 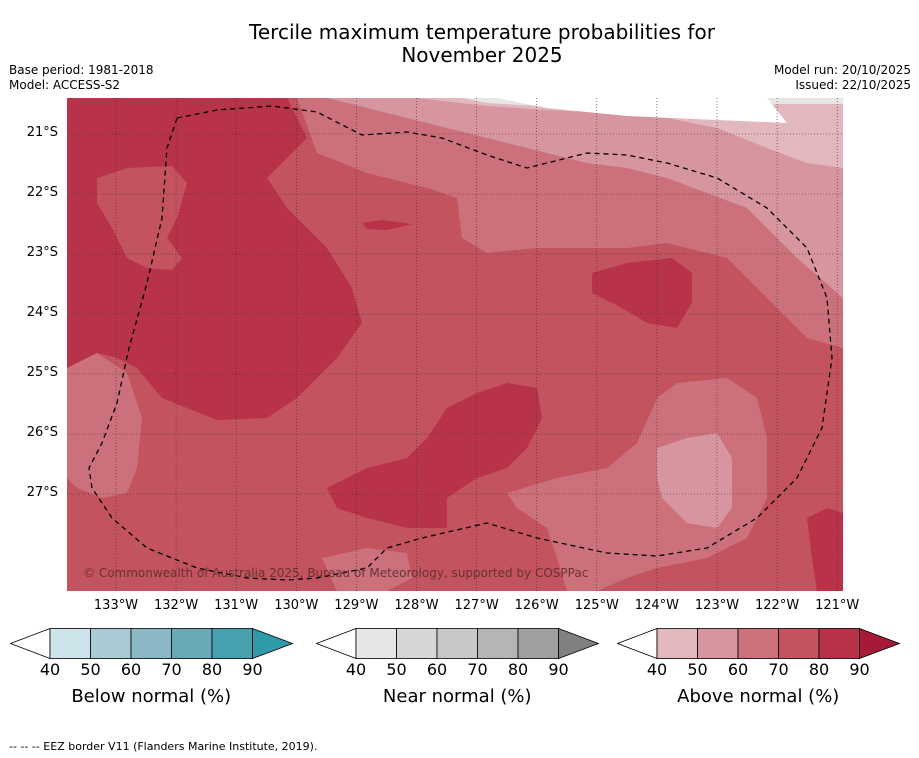 What do you see at coordinates (853, 85) in the screenshot?
I see `issued-date: Issued: 22/10/2025` at bounding box center [853, 85].